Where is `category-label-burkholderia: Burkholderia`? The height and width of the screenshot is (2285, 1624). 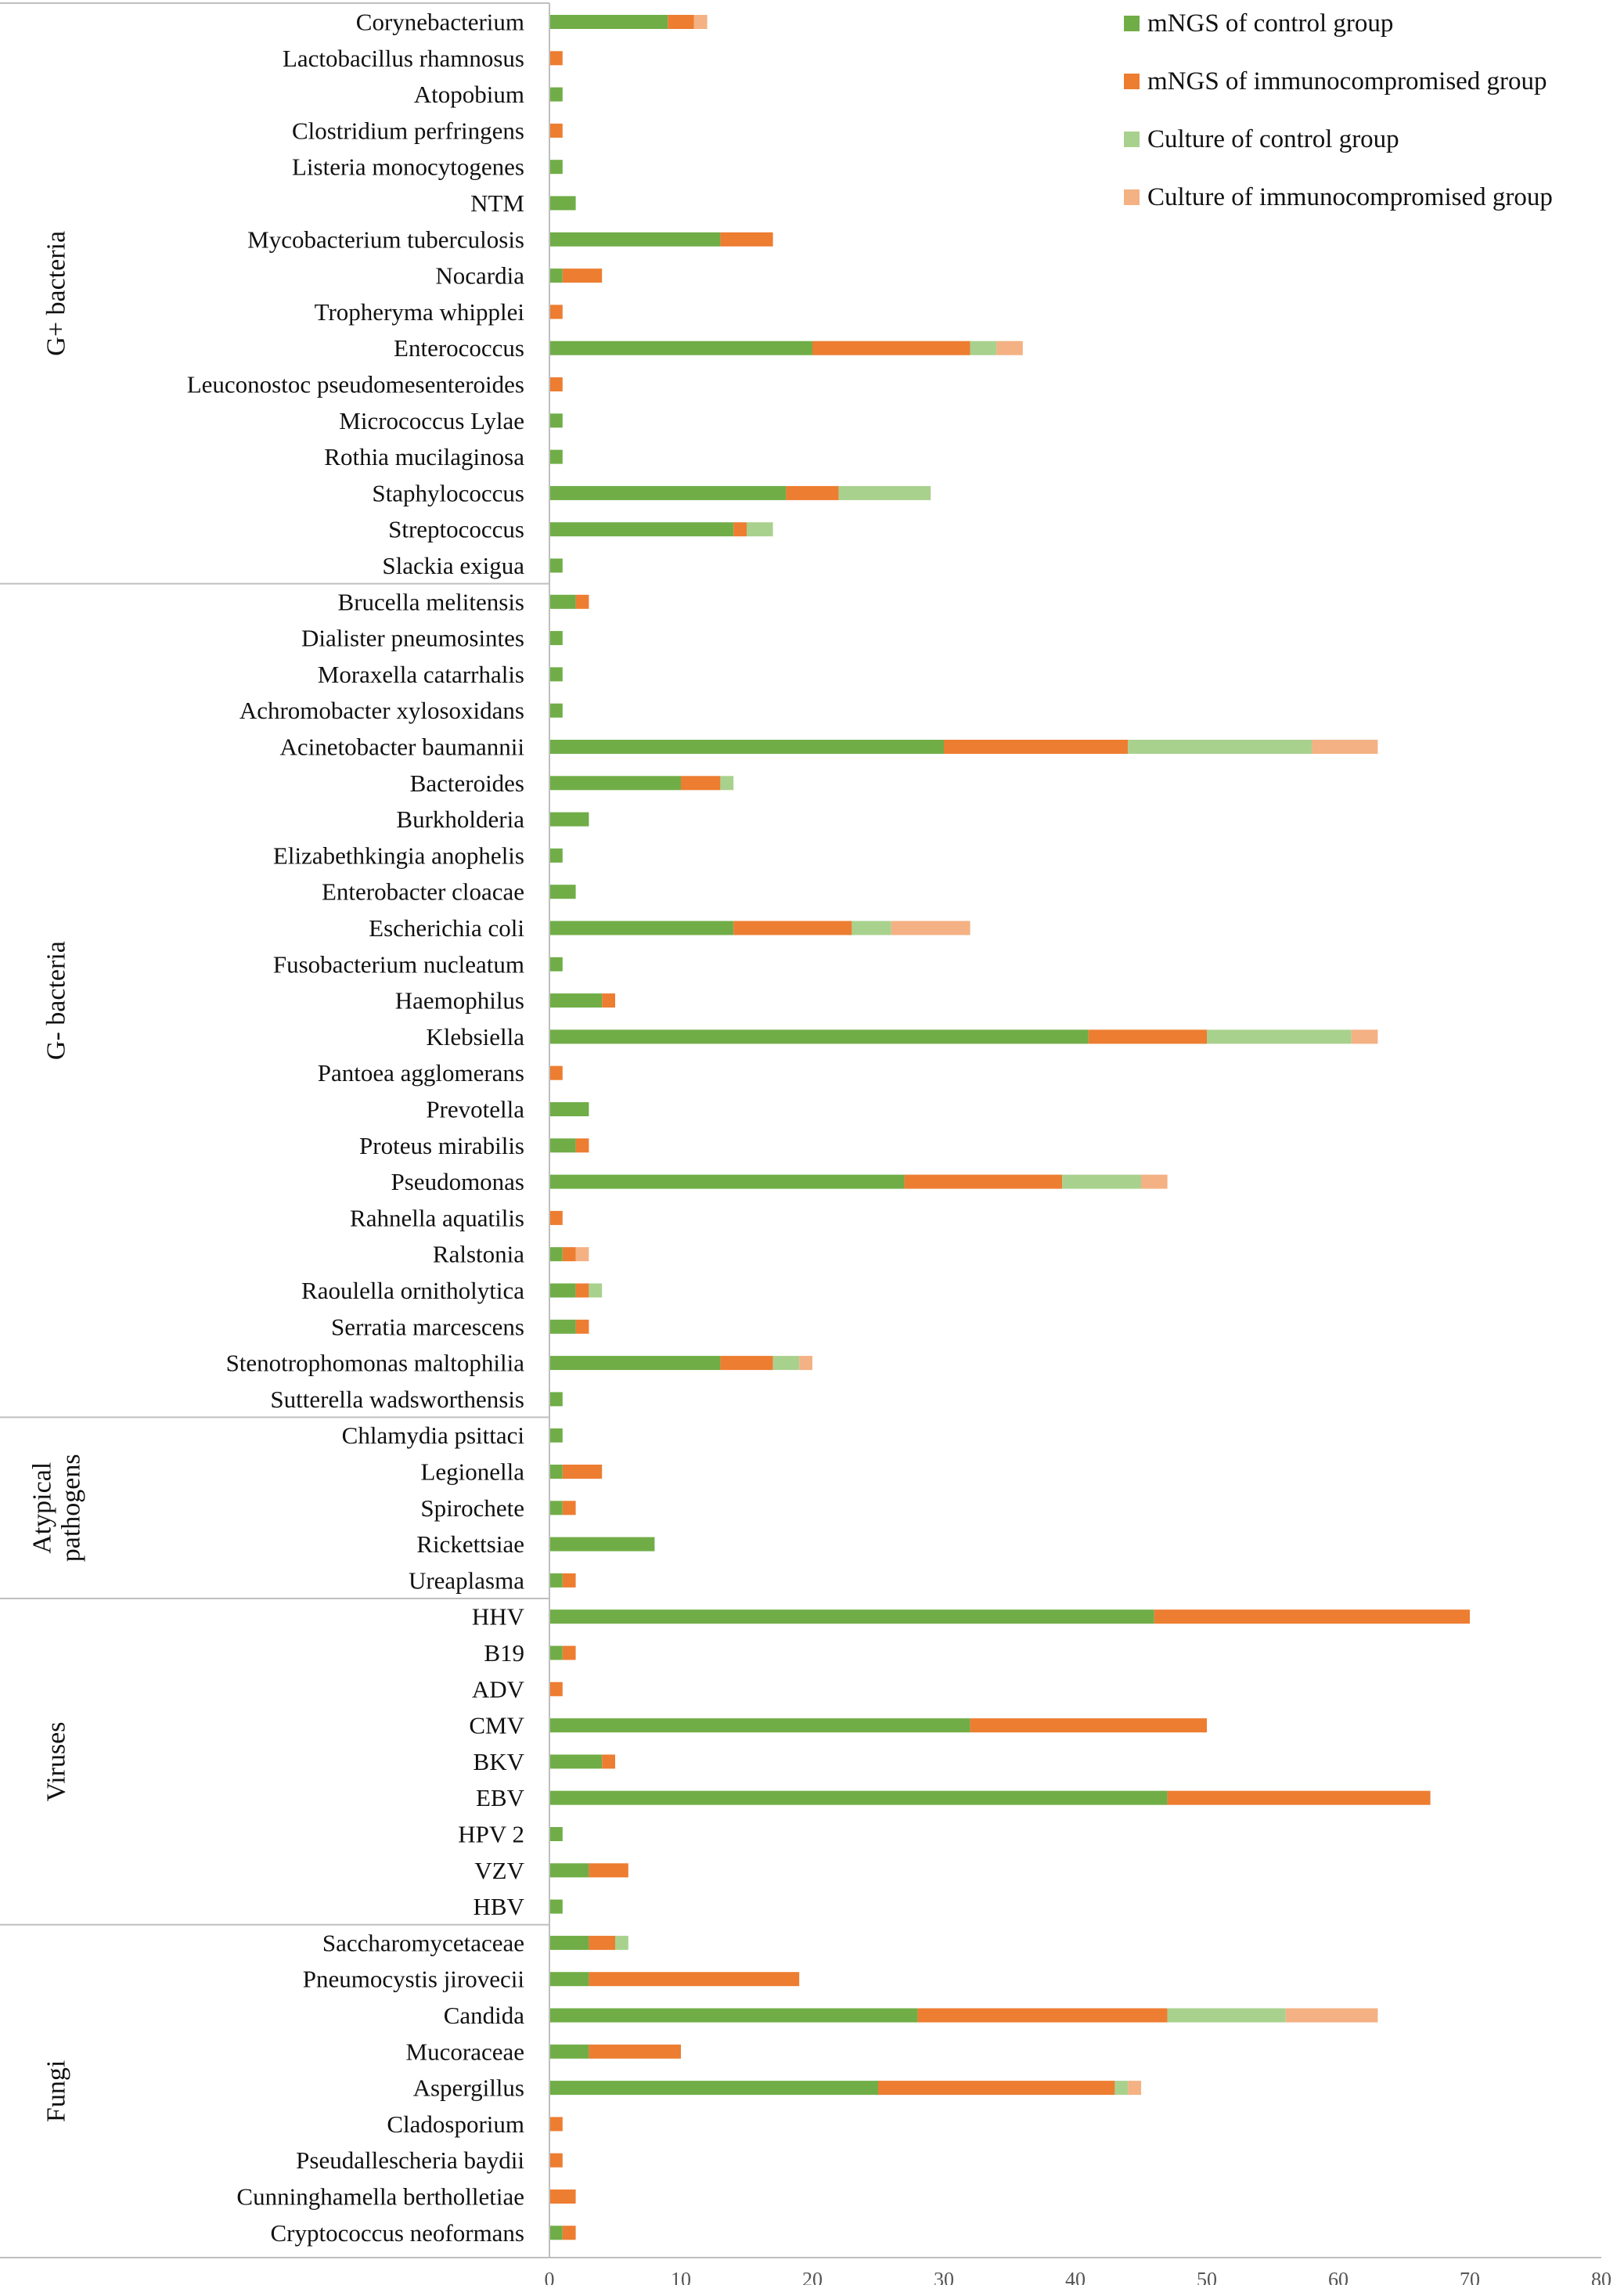
category-label-burkholderia: Burkholderia is located at coordinates (460, 819).